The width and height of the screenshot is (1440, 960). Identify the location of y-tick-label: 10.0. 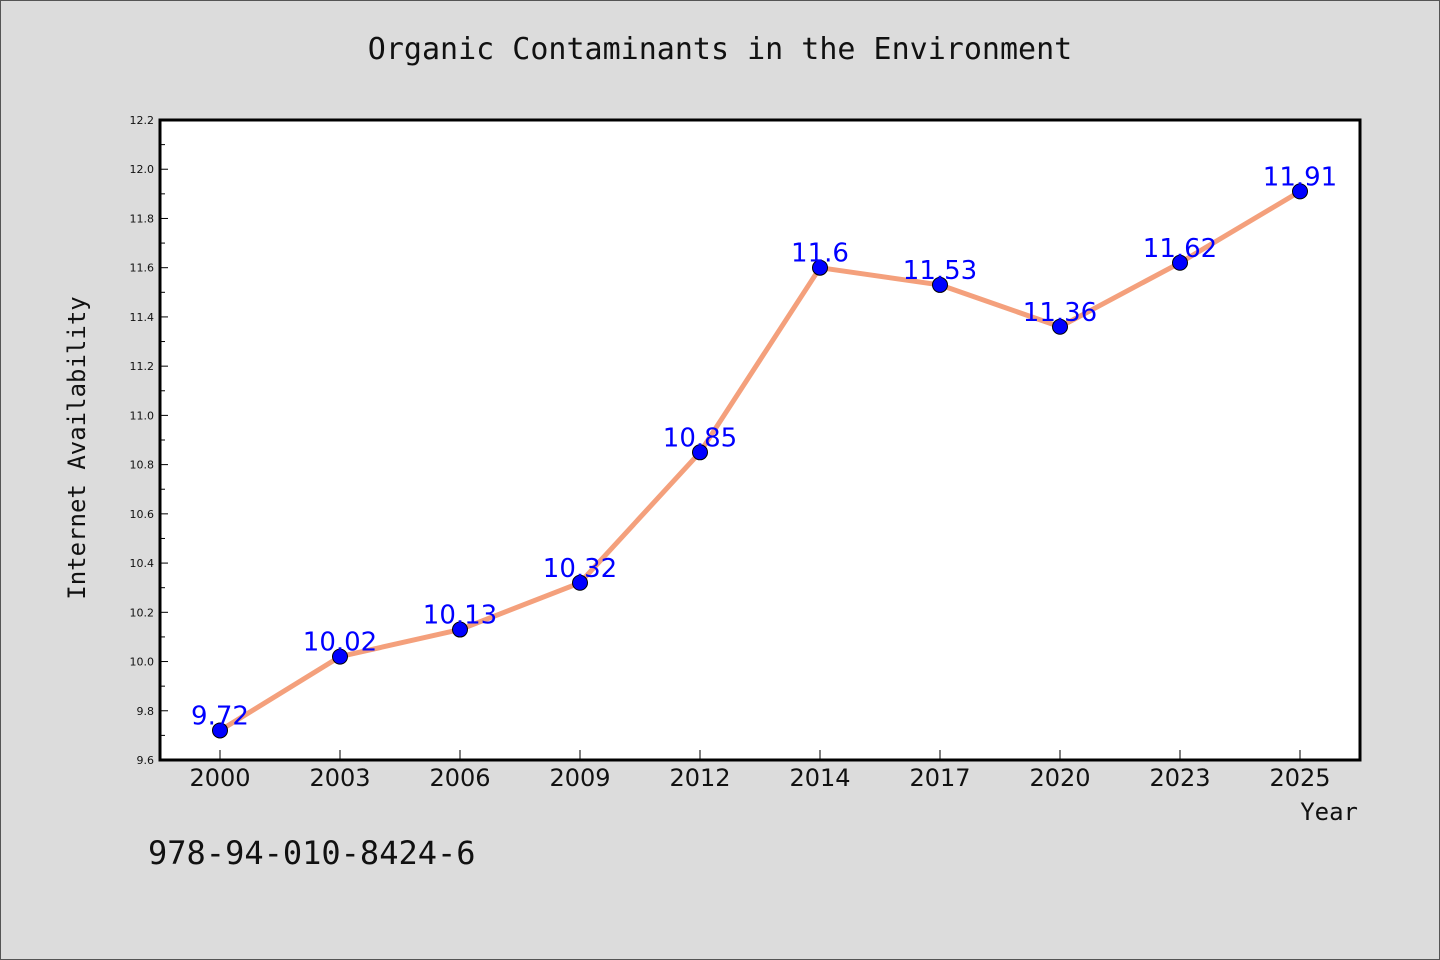
(142, 662).